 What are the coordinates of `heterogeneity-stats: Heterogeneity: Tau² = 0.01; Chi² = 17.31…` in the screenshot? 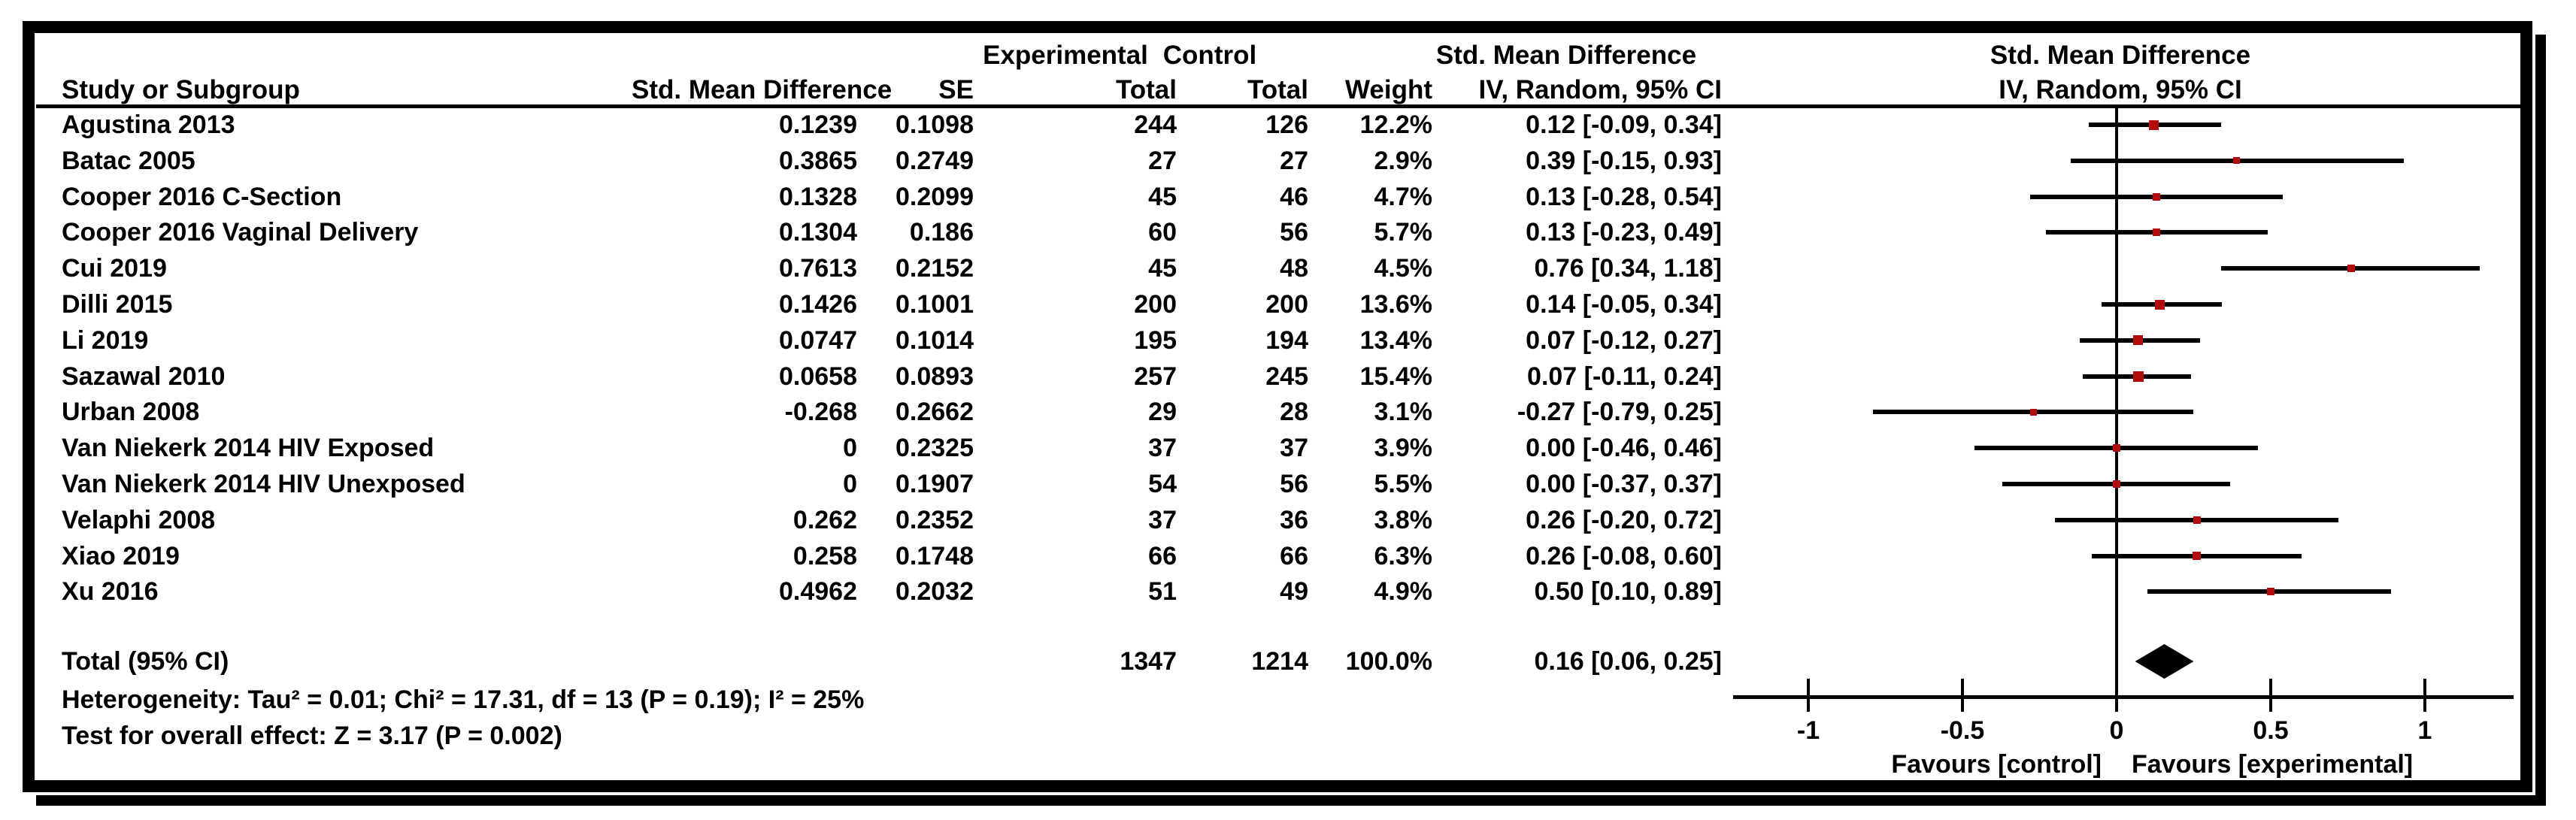 It's located at (463, 699).